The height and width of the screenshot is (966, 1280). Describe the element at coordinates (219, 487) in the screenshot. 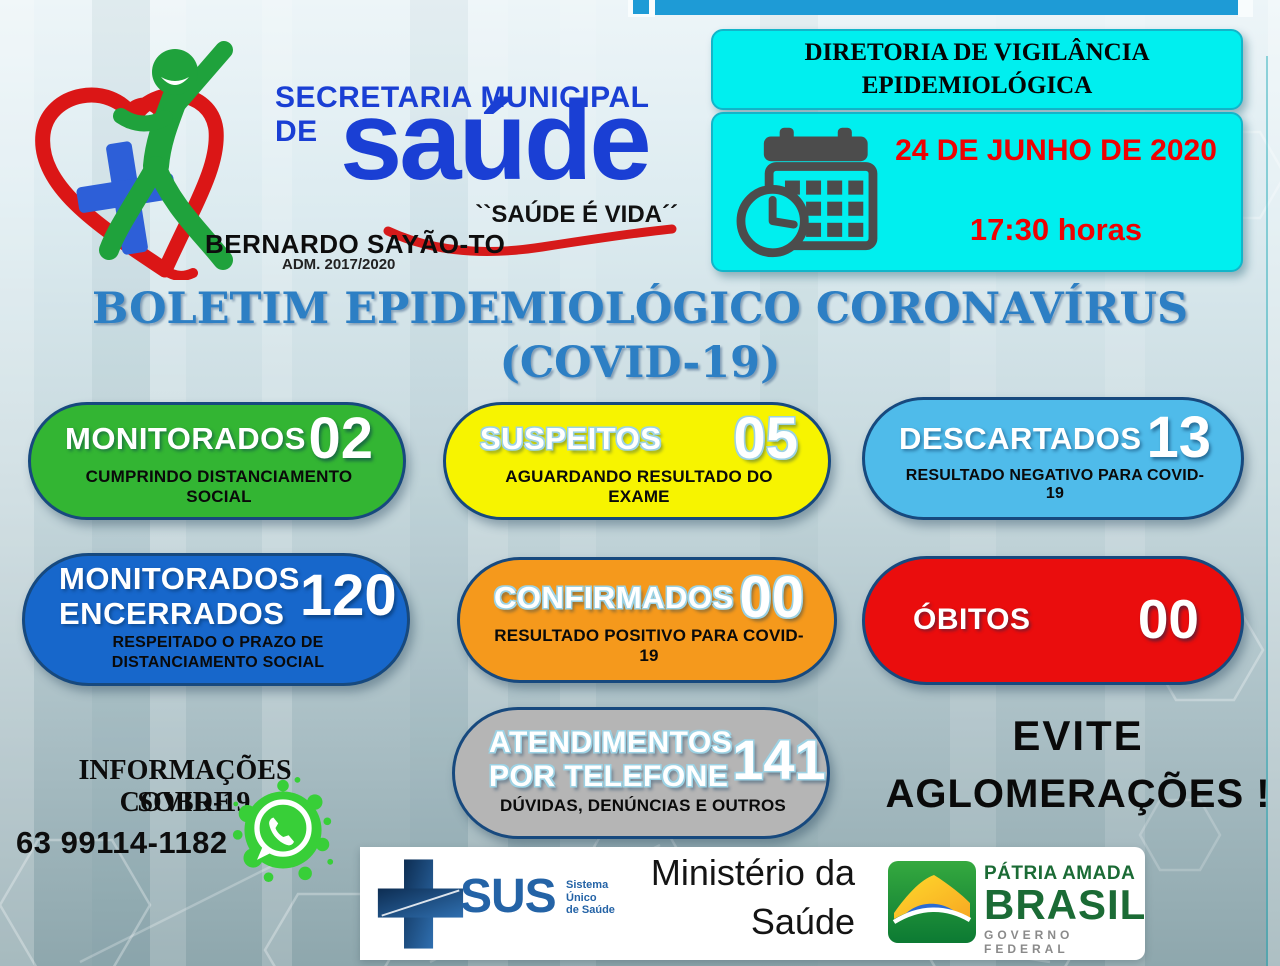

I see `stat-sublabel: CUMPRINDO DISTANCIAMENTO SOCIAL` at that location.